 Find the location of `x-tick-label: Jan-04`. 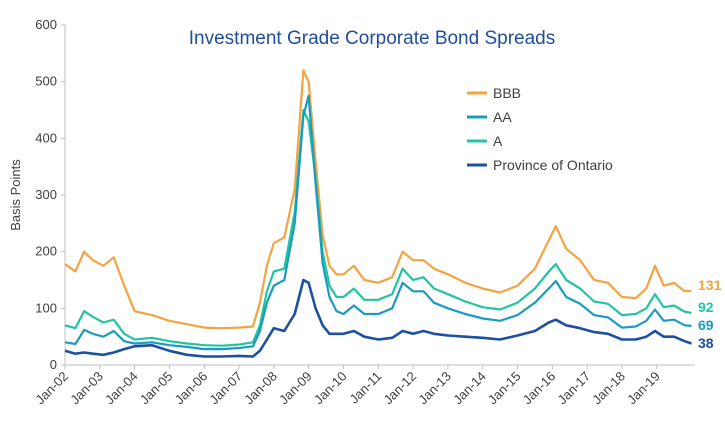

x-tick-label: Jan-04 is located at coordinates (121, 388).